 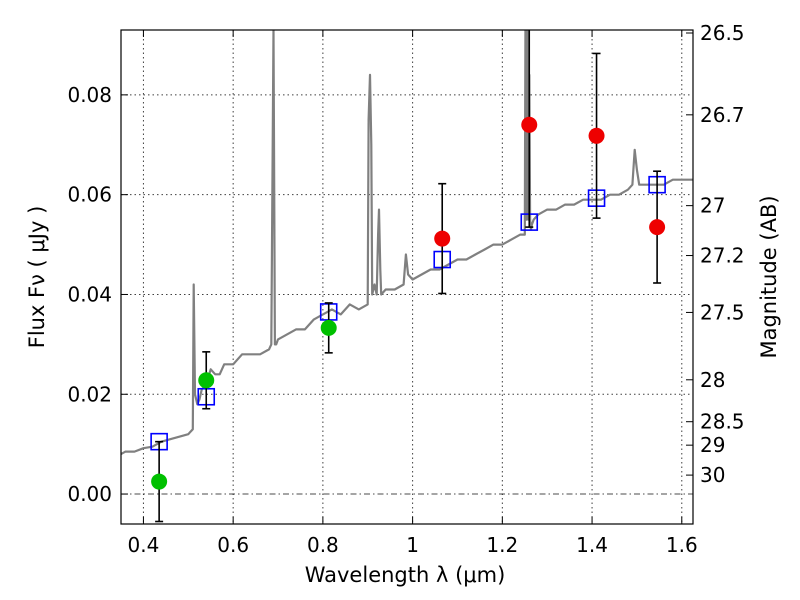 What do you see at coordinates (89, 494) in the screenshot?
I see `y-tick-label: 0.00` at bounding box center [89, 494].